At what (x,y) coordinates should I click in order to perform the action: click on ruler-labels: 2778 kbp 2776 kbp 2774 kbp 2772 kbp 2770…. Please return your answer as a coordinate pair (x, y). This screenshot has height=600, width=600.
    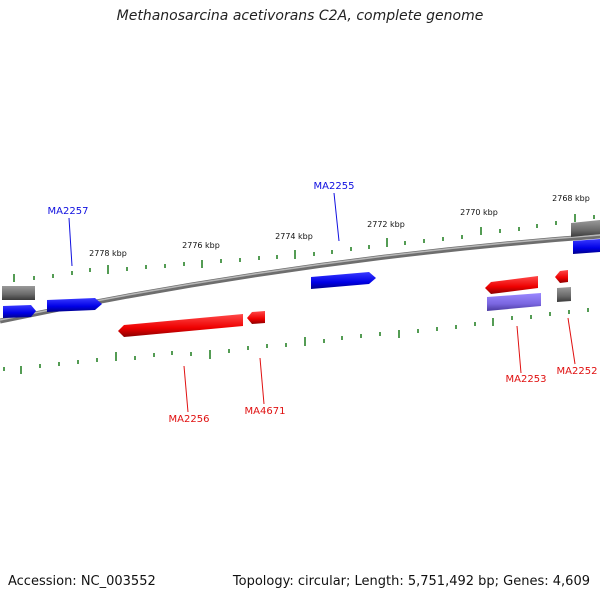
    Looking at the image, I should click on (339, 226).